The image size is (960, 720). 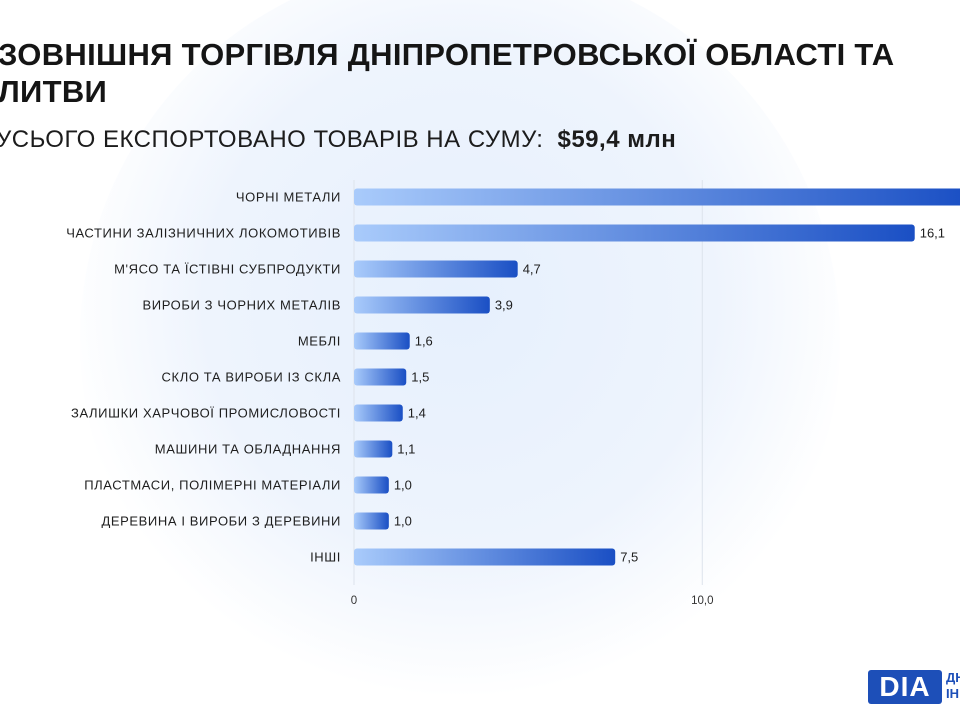 I want to click on category-label: М'ЯСО ТА ЇСТІВНІ СУБПРОДУКТИ, so click(x=227, y=269).